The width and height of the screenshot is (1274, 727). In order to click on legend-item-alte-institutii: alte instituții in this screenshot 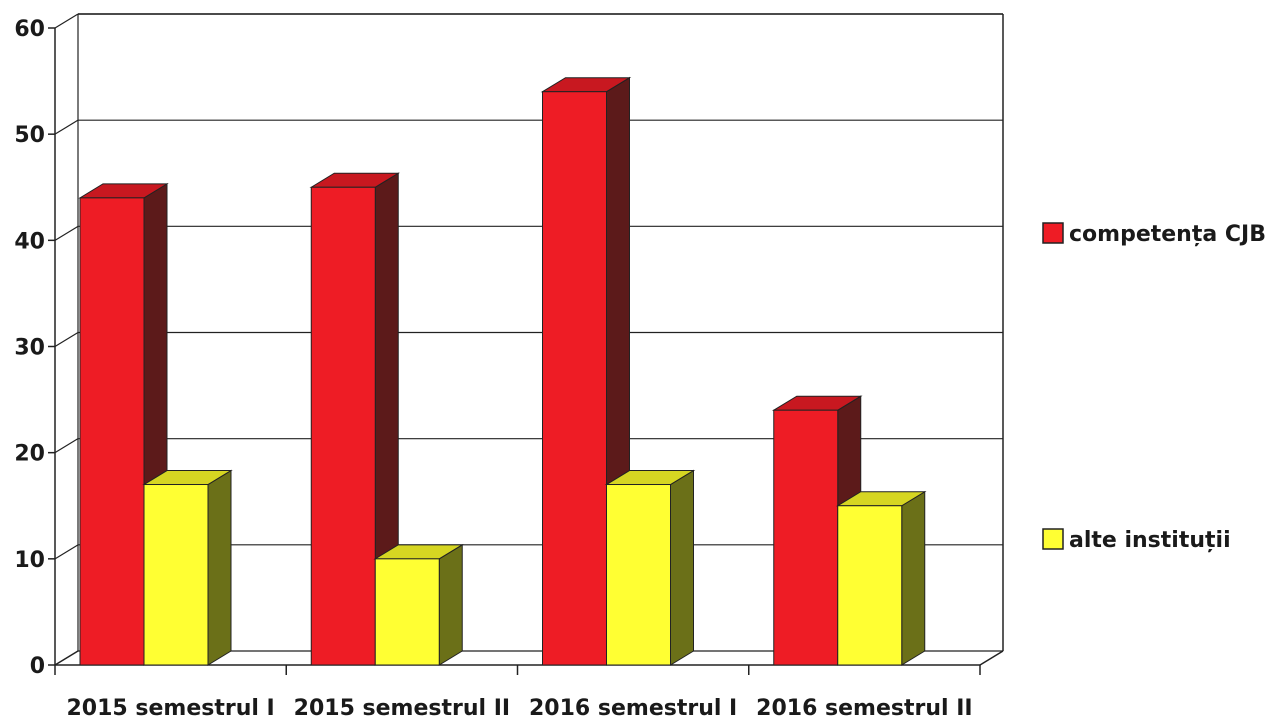, I will do `click(1136, 540)`.